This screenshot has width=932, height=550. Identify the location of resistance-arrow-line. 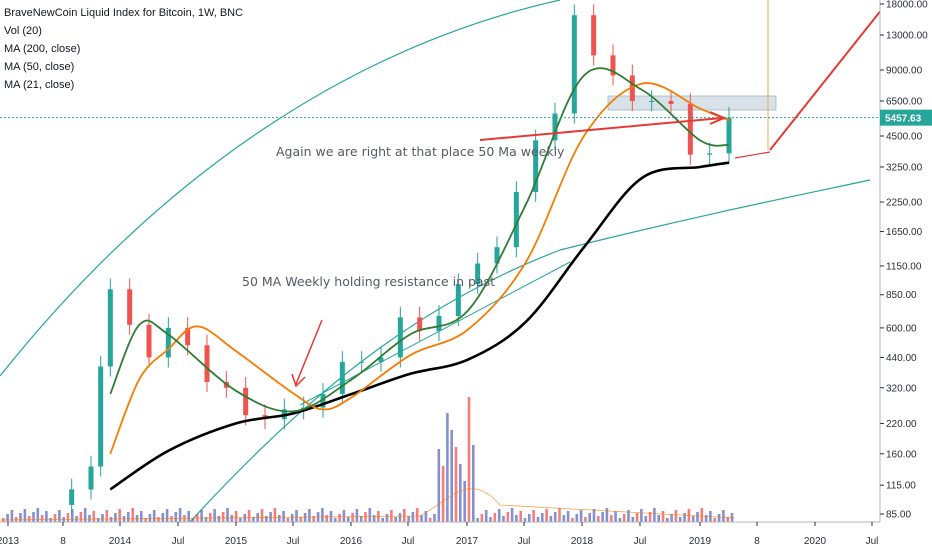
(601, 129).